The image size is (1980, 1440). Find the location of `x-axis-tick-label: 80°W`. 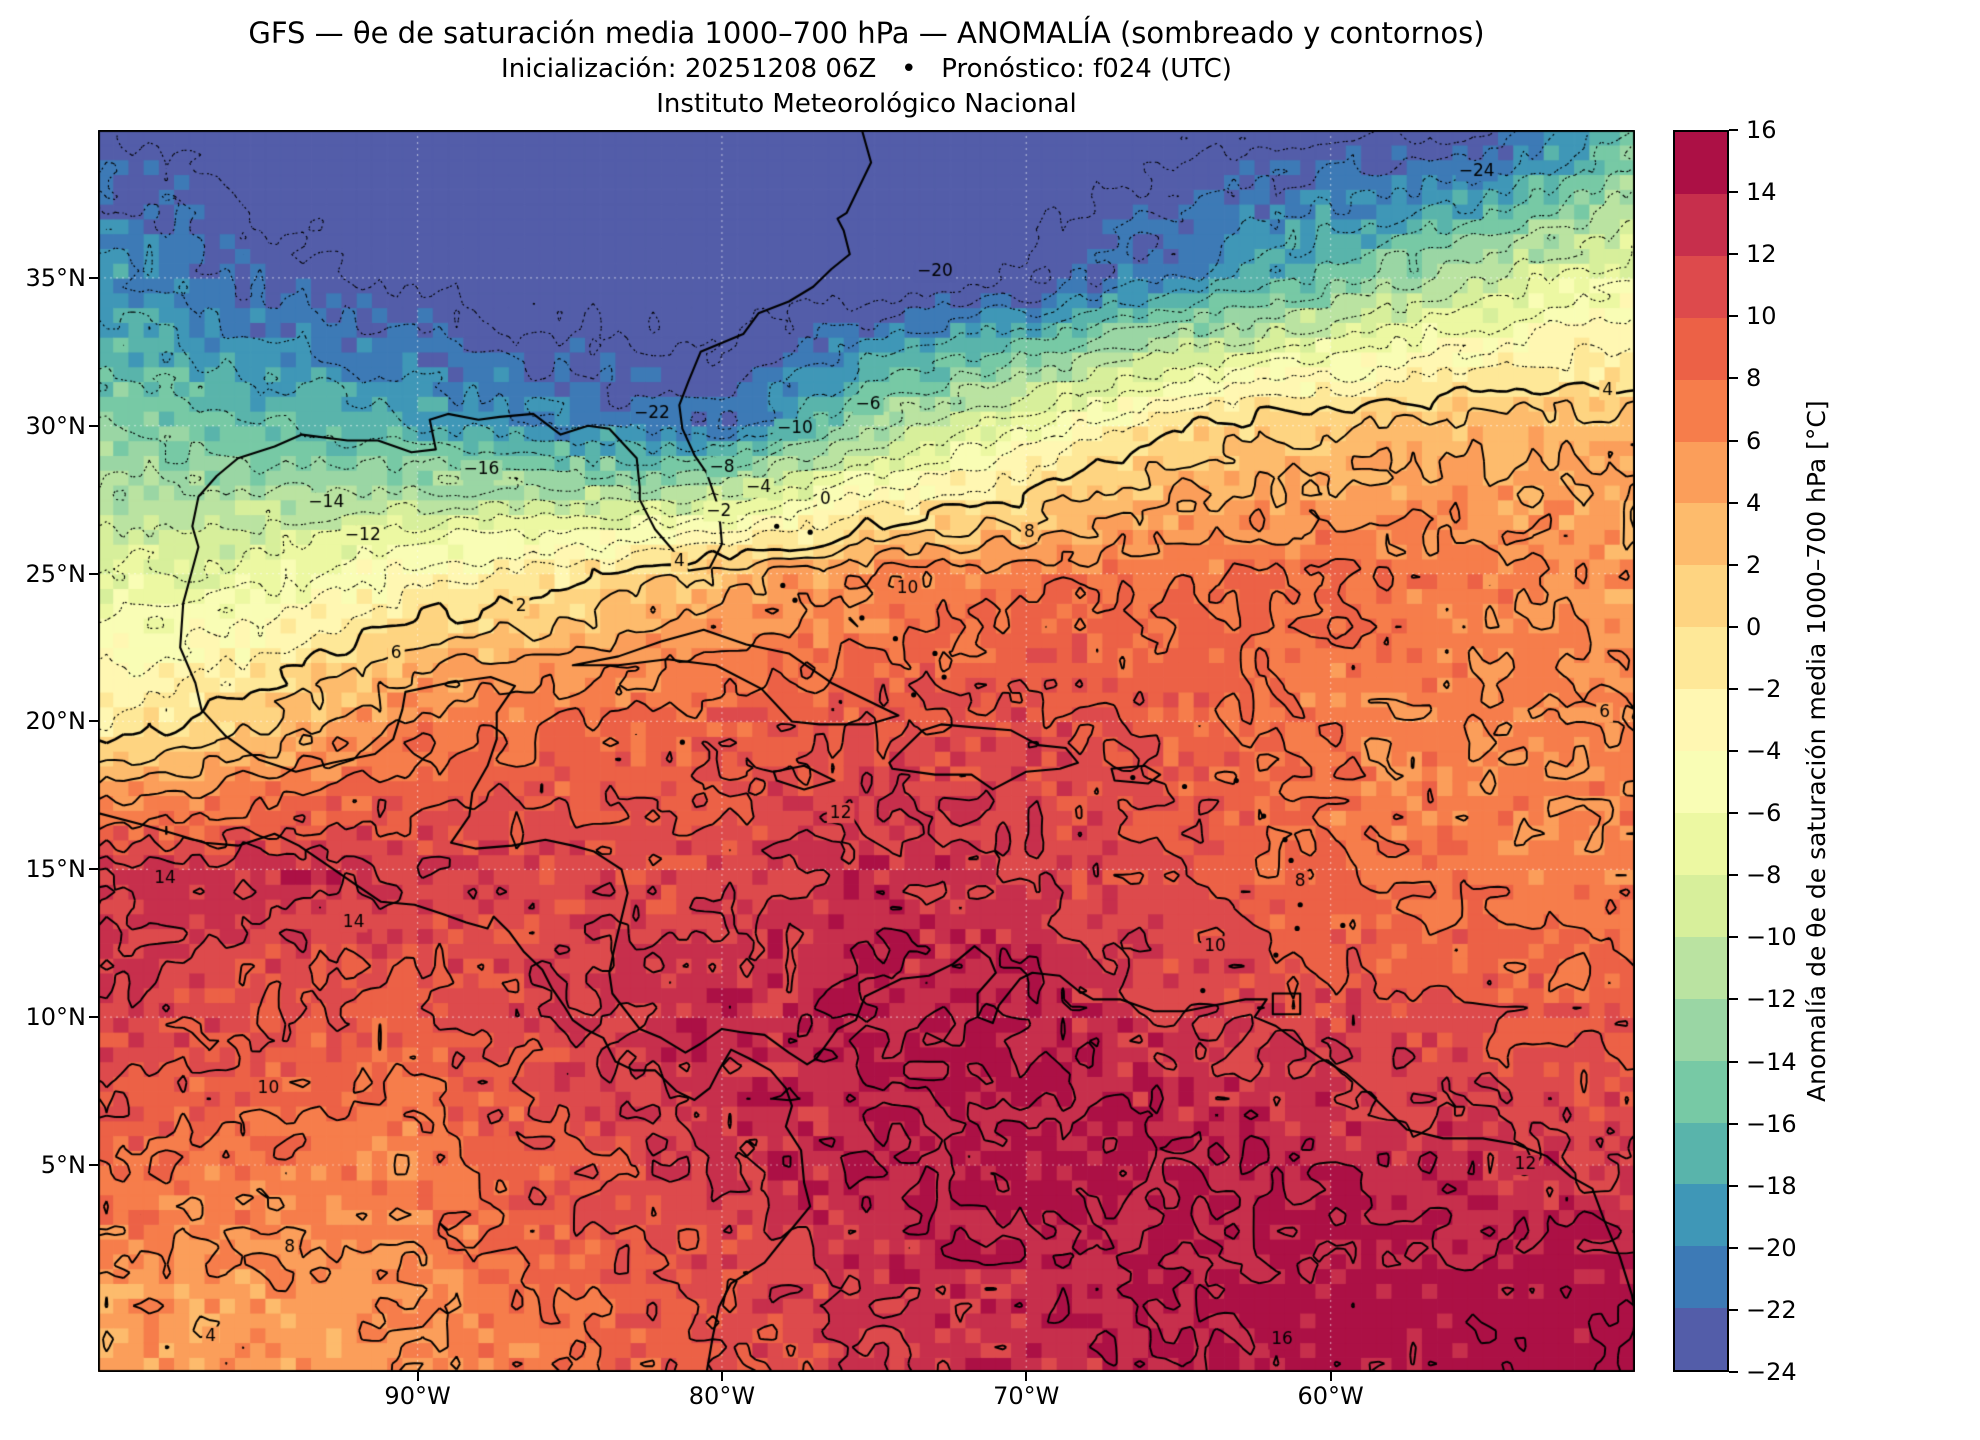

x-axis-tick-label: 80°W is located at coordinates (722, 1396).